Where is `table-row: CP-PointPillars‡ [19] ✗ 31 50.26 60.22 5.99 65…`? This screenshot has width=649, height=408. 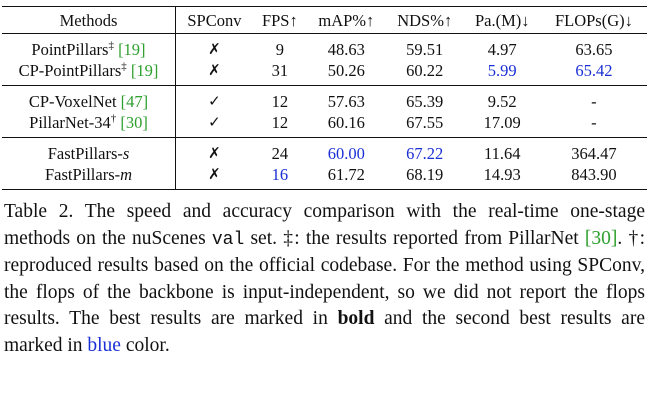
table-row: CP-PointPillars‡ [19] ✗ 31 50.26 60.22 5.99 65… is located at coordinates (324, 73).